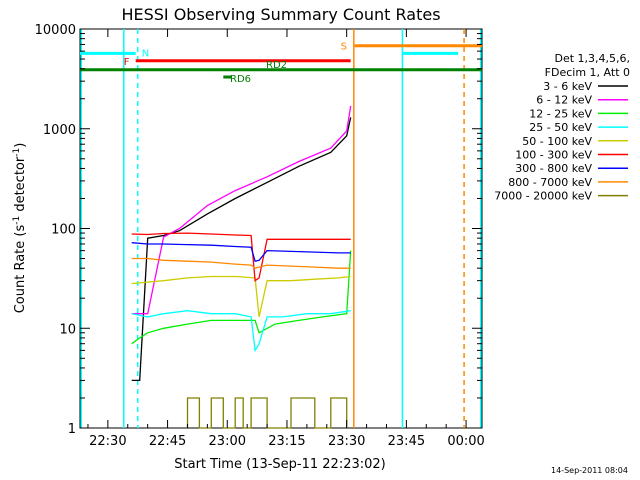 Image resolution: width=640 pixels, height=480 pixels. Describe the element at coordinates (550, 182) in the screenshot. I see `legend-label-7: 800 - 7000 keV` at that location.